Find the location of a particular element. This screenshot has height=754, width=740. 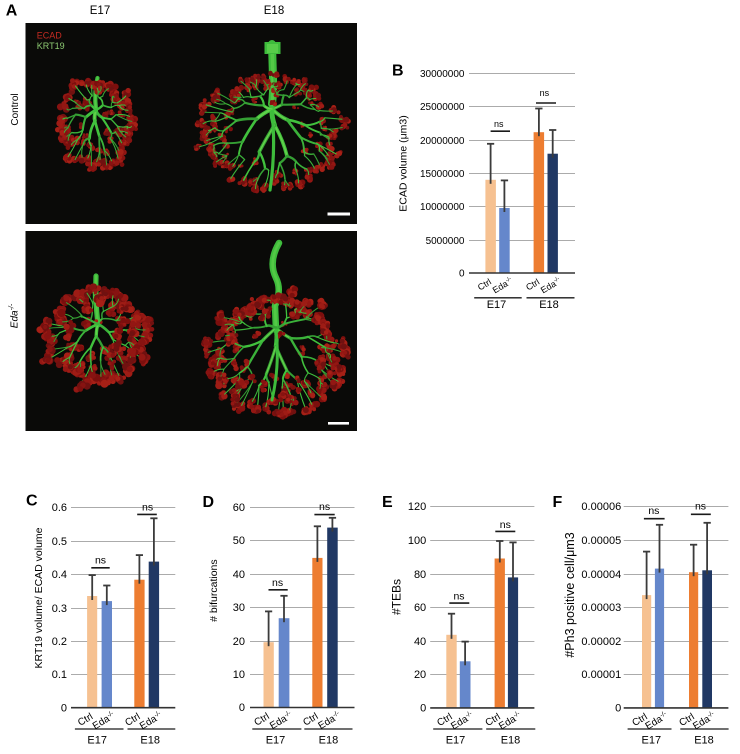

svg-text: 0.6 is located at coordinates (59, 508).